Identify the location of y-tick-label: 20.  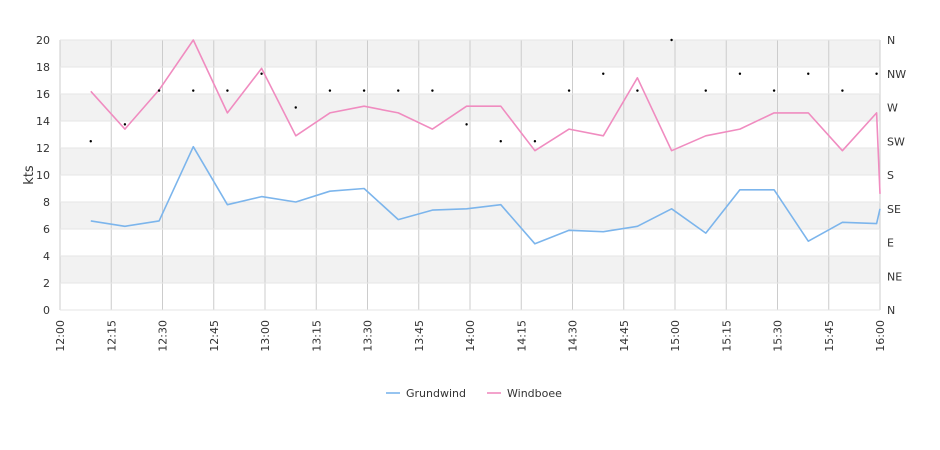
(43, 40).